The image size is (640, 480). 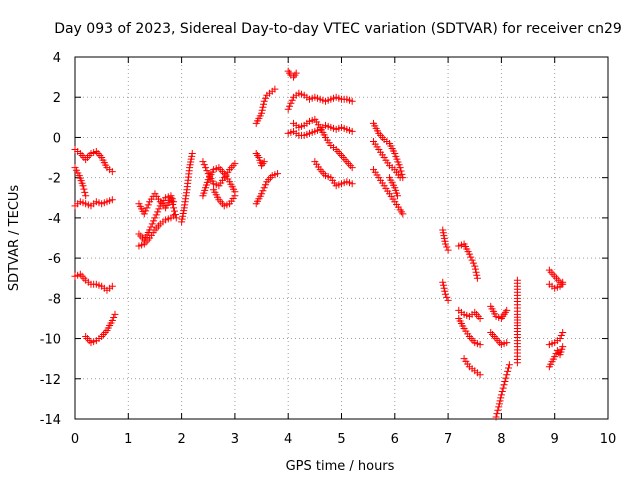 I want to click on y-tick-label: -6, so click(x=54, y=259).